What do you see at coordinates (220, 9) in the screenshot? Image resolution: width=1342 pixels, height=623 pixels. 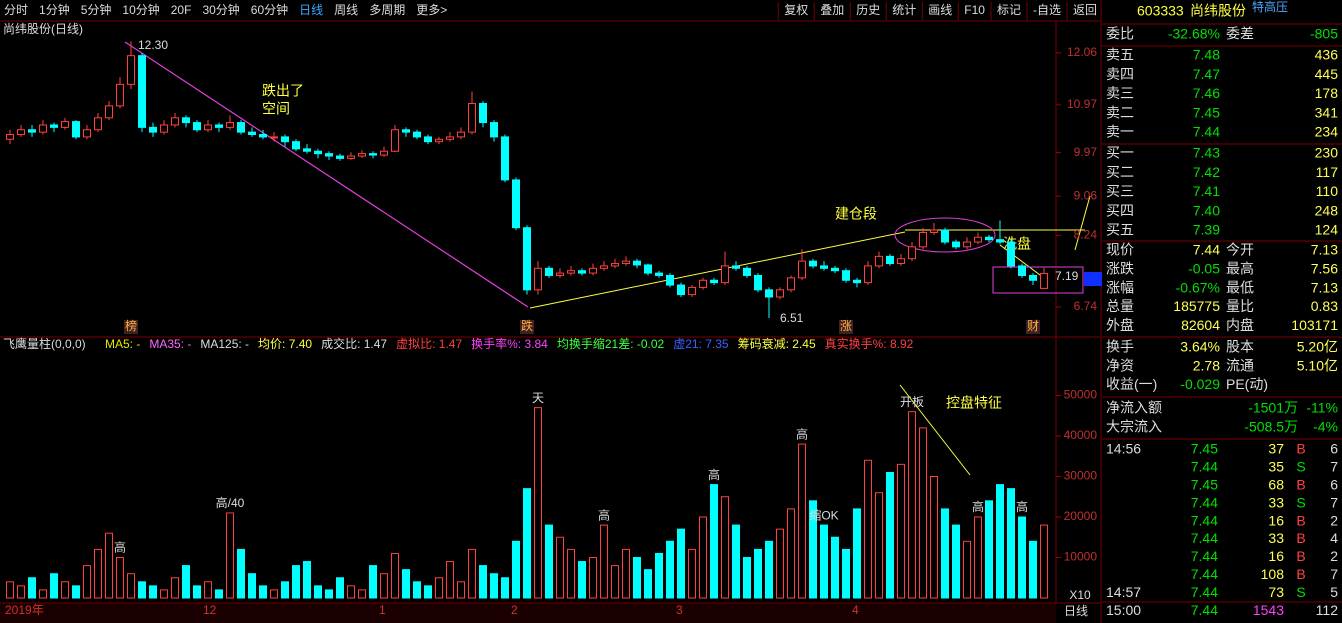 I see `toolbar-tab: 30分钟` at bounding box center [220, 9].